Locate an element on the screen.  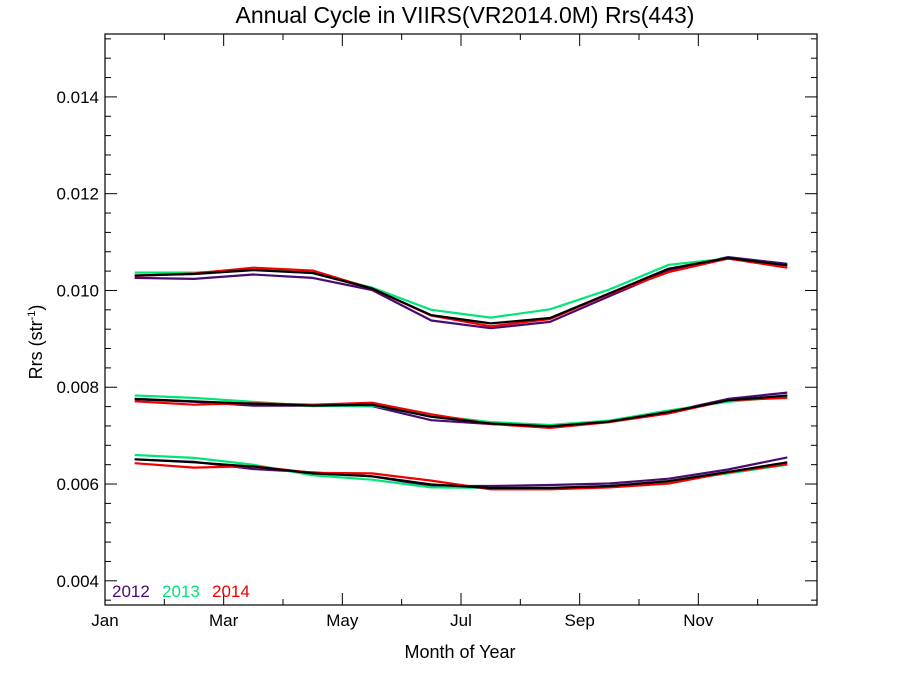
series-line-high-2014 is located at coordinates (461, 292).